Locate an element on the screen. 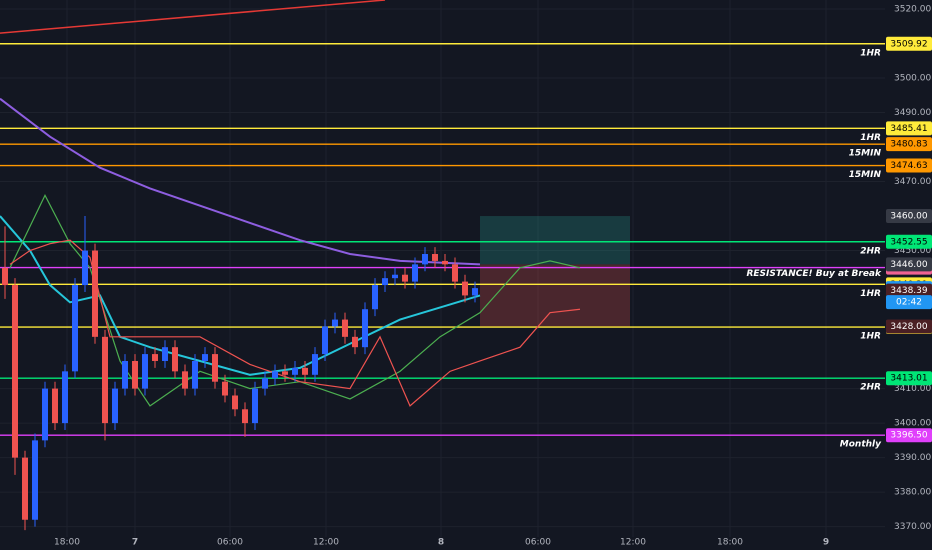 The image size is (932, 550). level-badge-label: 3452.55 is located at coordinates (908, 242).